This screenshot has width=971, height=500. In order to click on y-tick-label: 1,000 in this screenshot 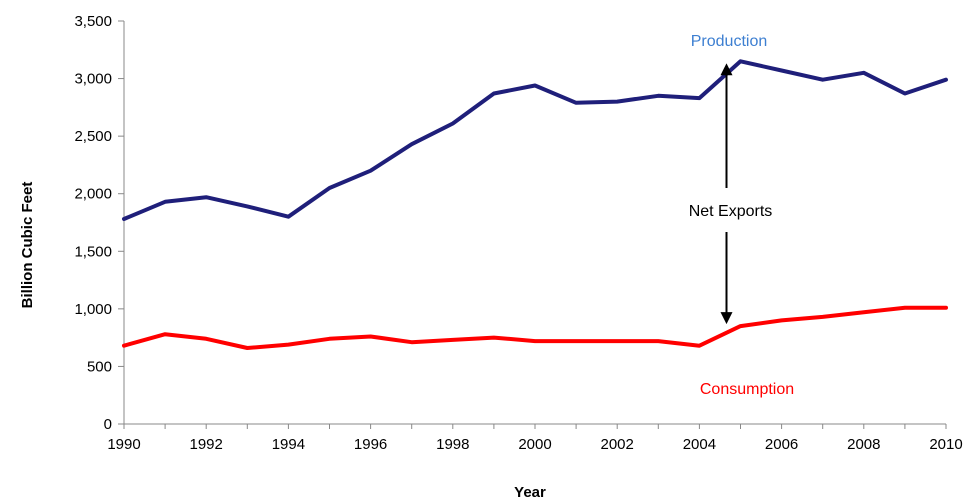, I will do `click(93, 309)`.